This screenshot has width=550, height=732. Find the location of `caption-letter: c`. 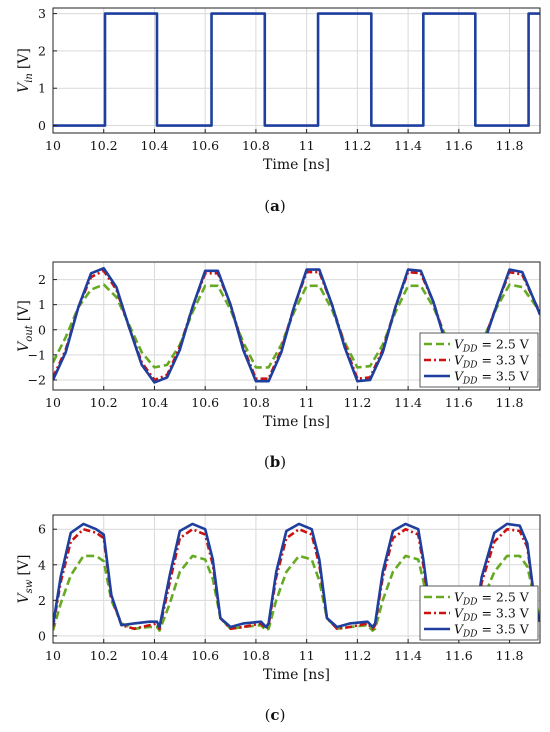

caption-letter: c is located at coordinates (274, 715).